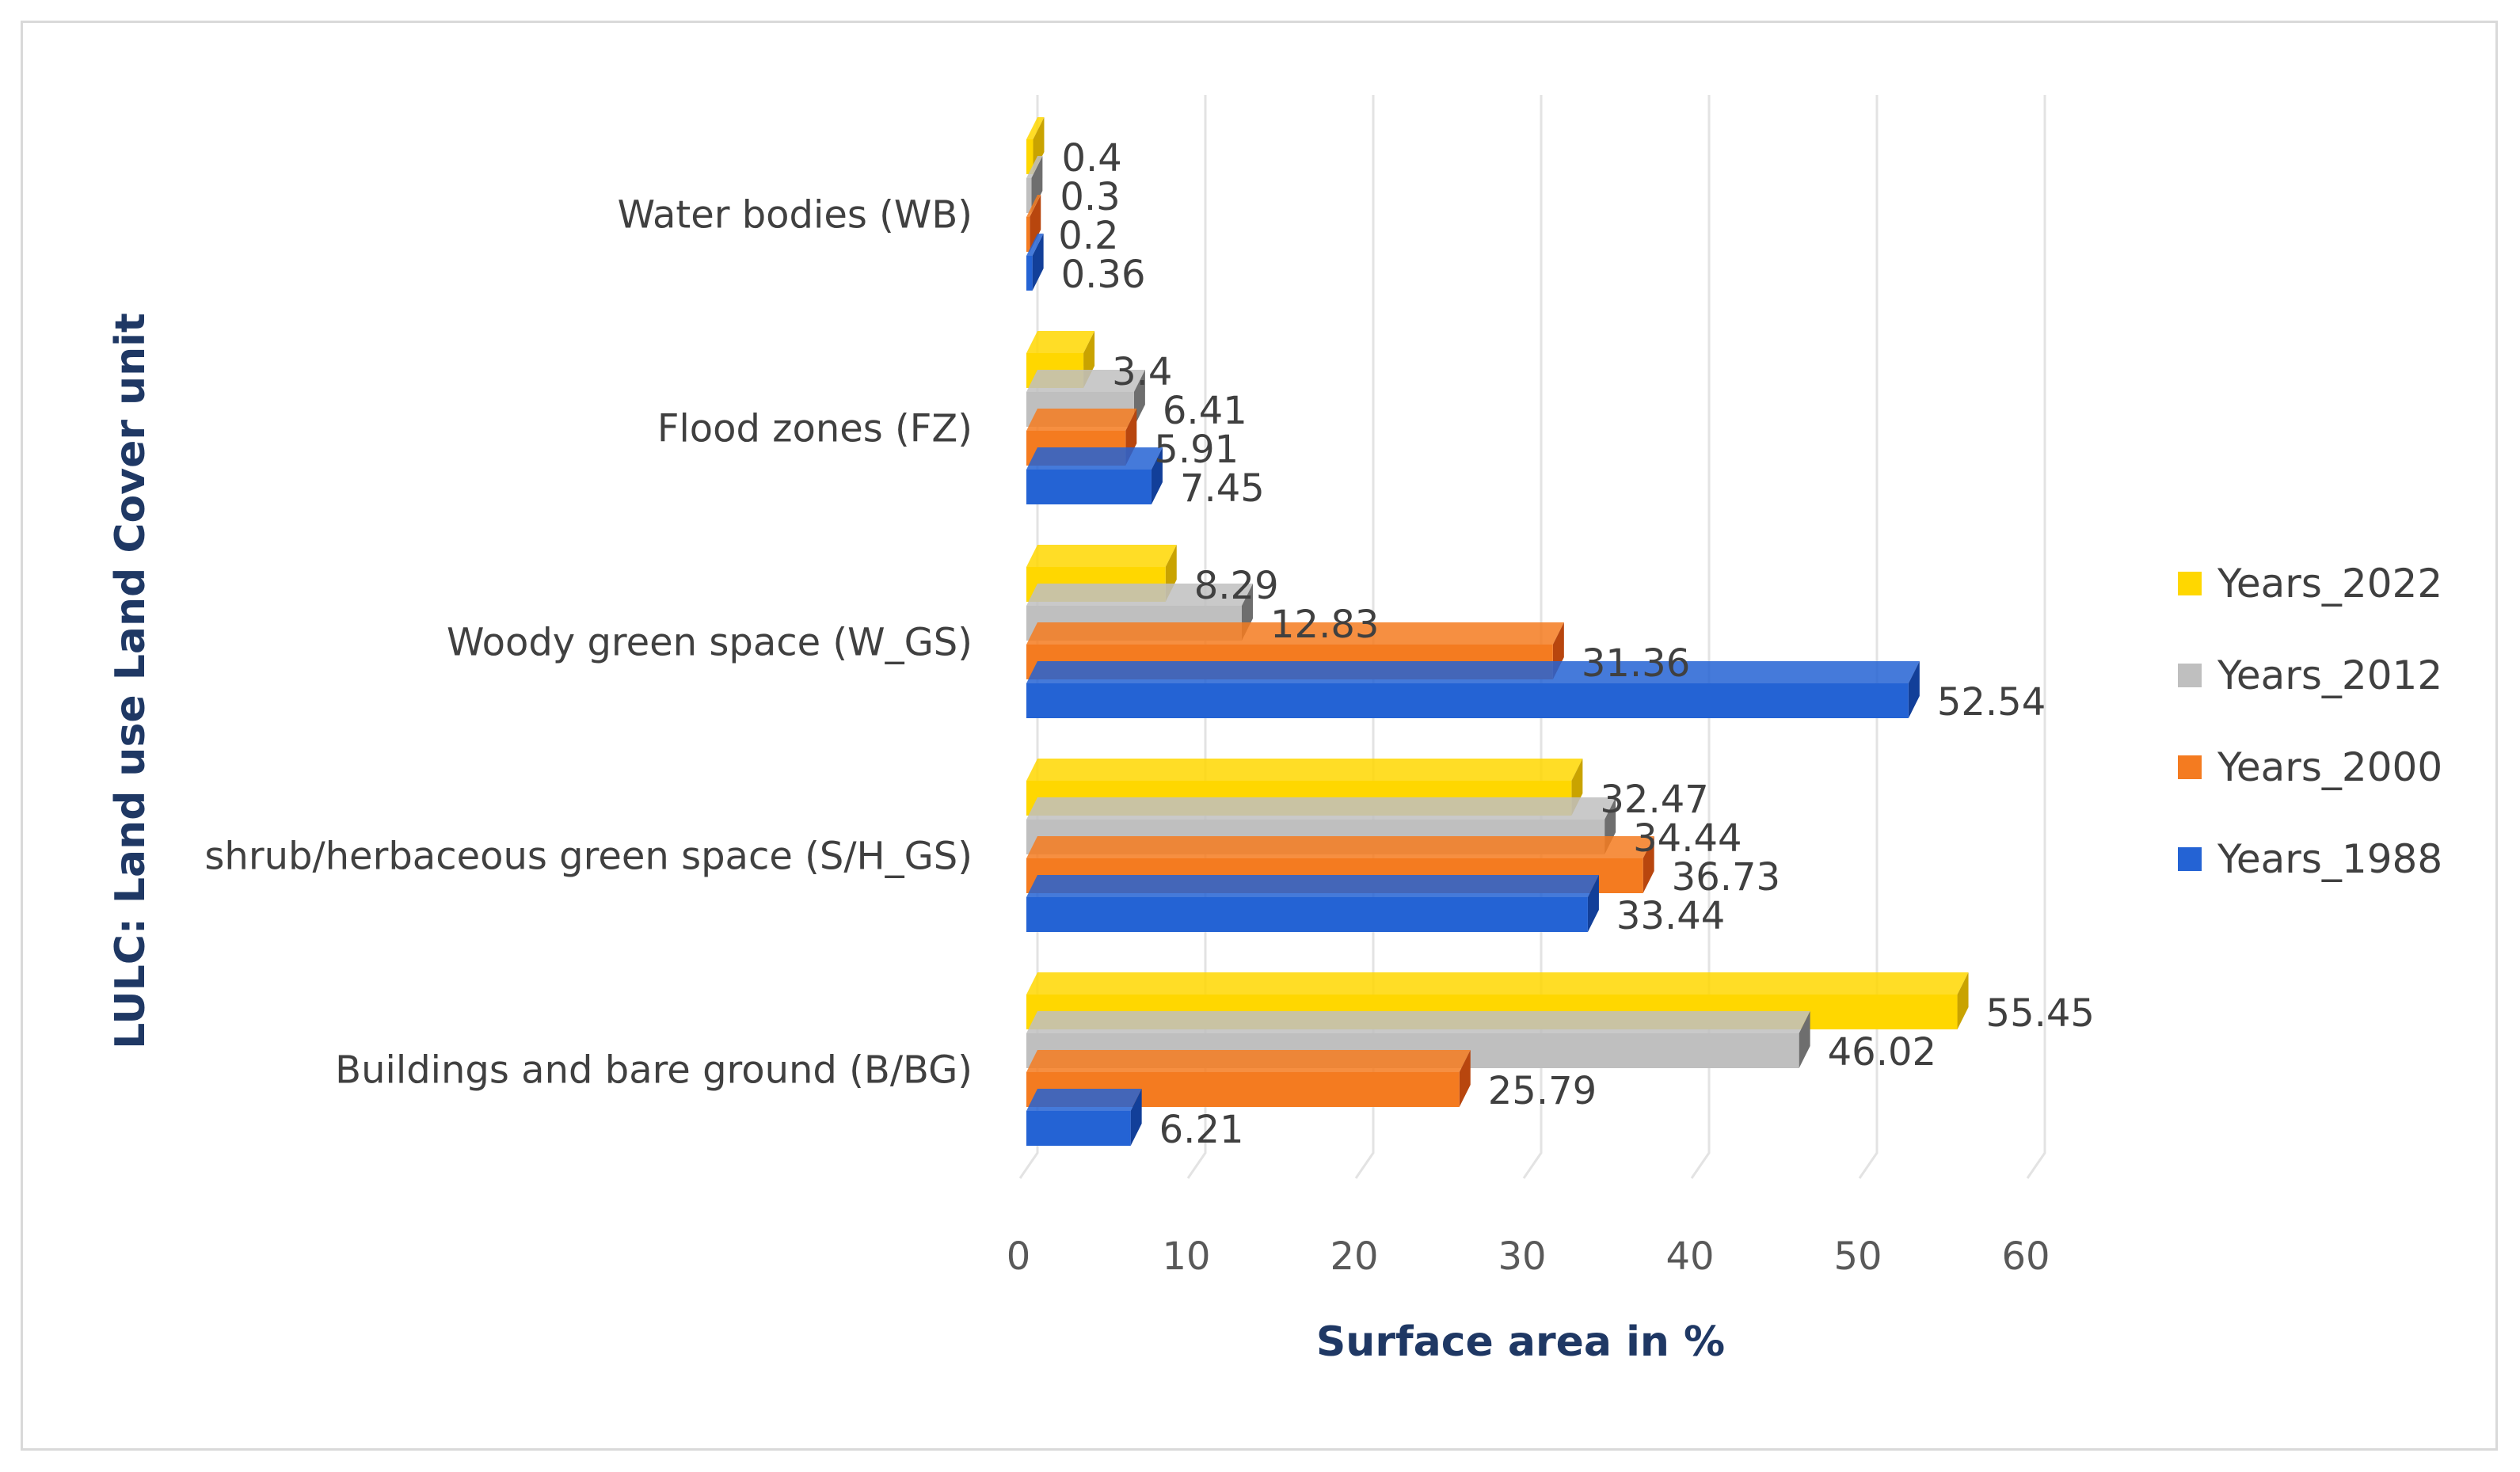 This screenshot has width=2520, height=1472. Describe the element at coordinates (1205, 411) in the screenshot. I see `data-label: 6.41` at that location.